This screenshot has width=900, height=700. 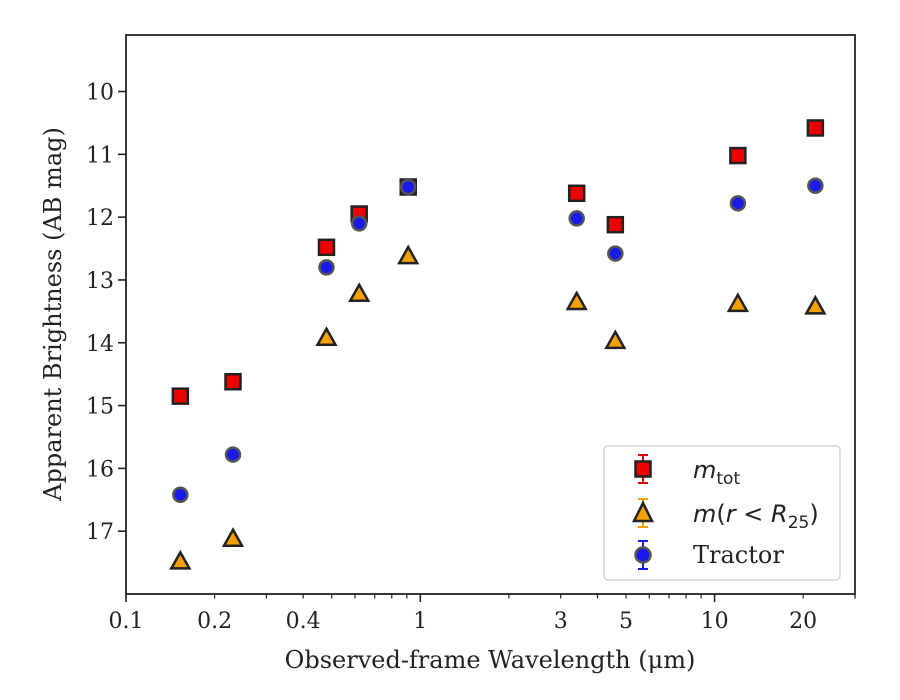 I want to click on y-tick-label: 12, so click(x=100, y=218).